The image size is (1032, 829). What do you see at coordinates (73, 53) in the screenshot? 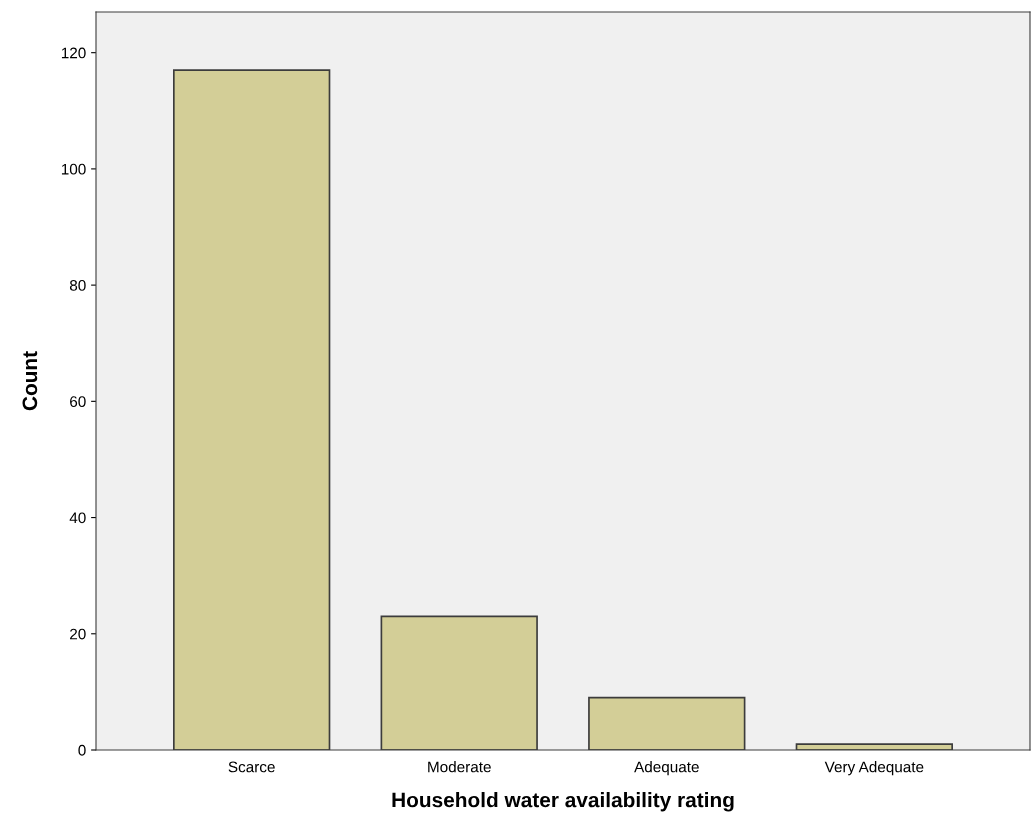
I see `y-tick-label: 120` at bounding box center [73, 53].